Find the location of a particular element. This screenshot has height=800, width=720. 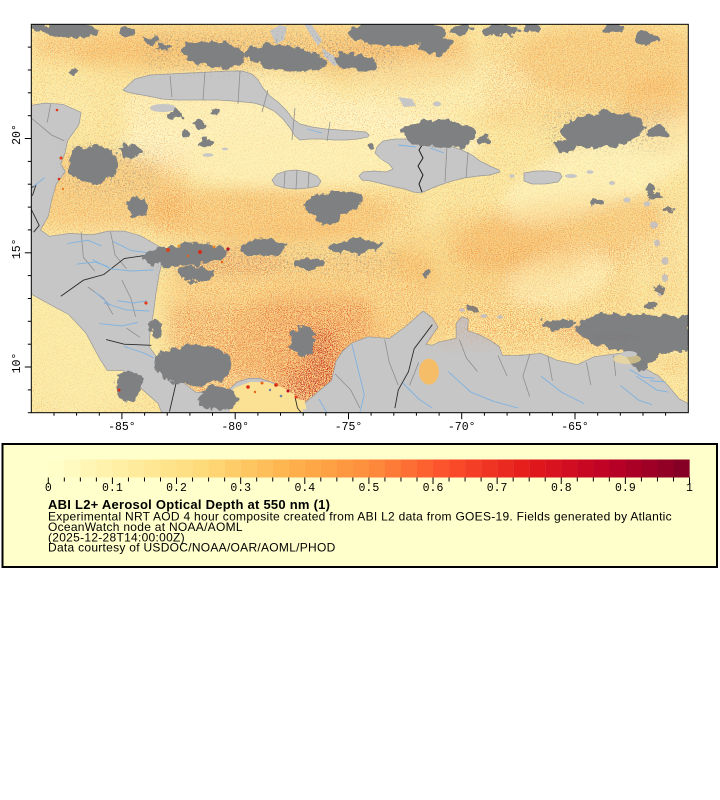

svg-text: 10° is located at coordinates (17, 363).